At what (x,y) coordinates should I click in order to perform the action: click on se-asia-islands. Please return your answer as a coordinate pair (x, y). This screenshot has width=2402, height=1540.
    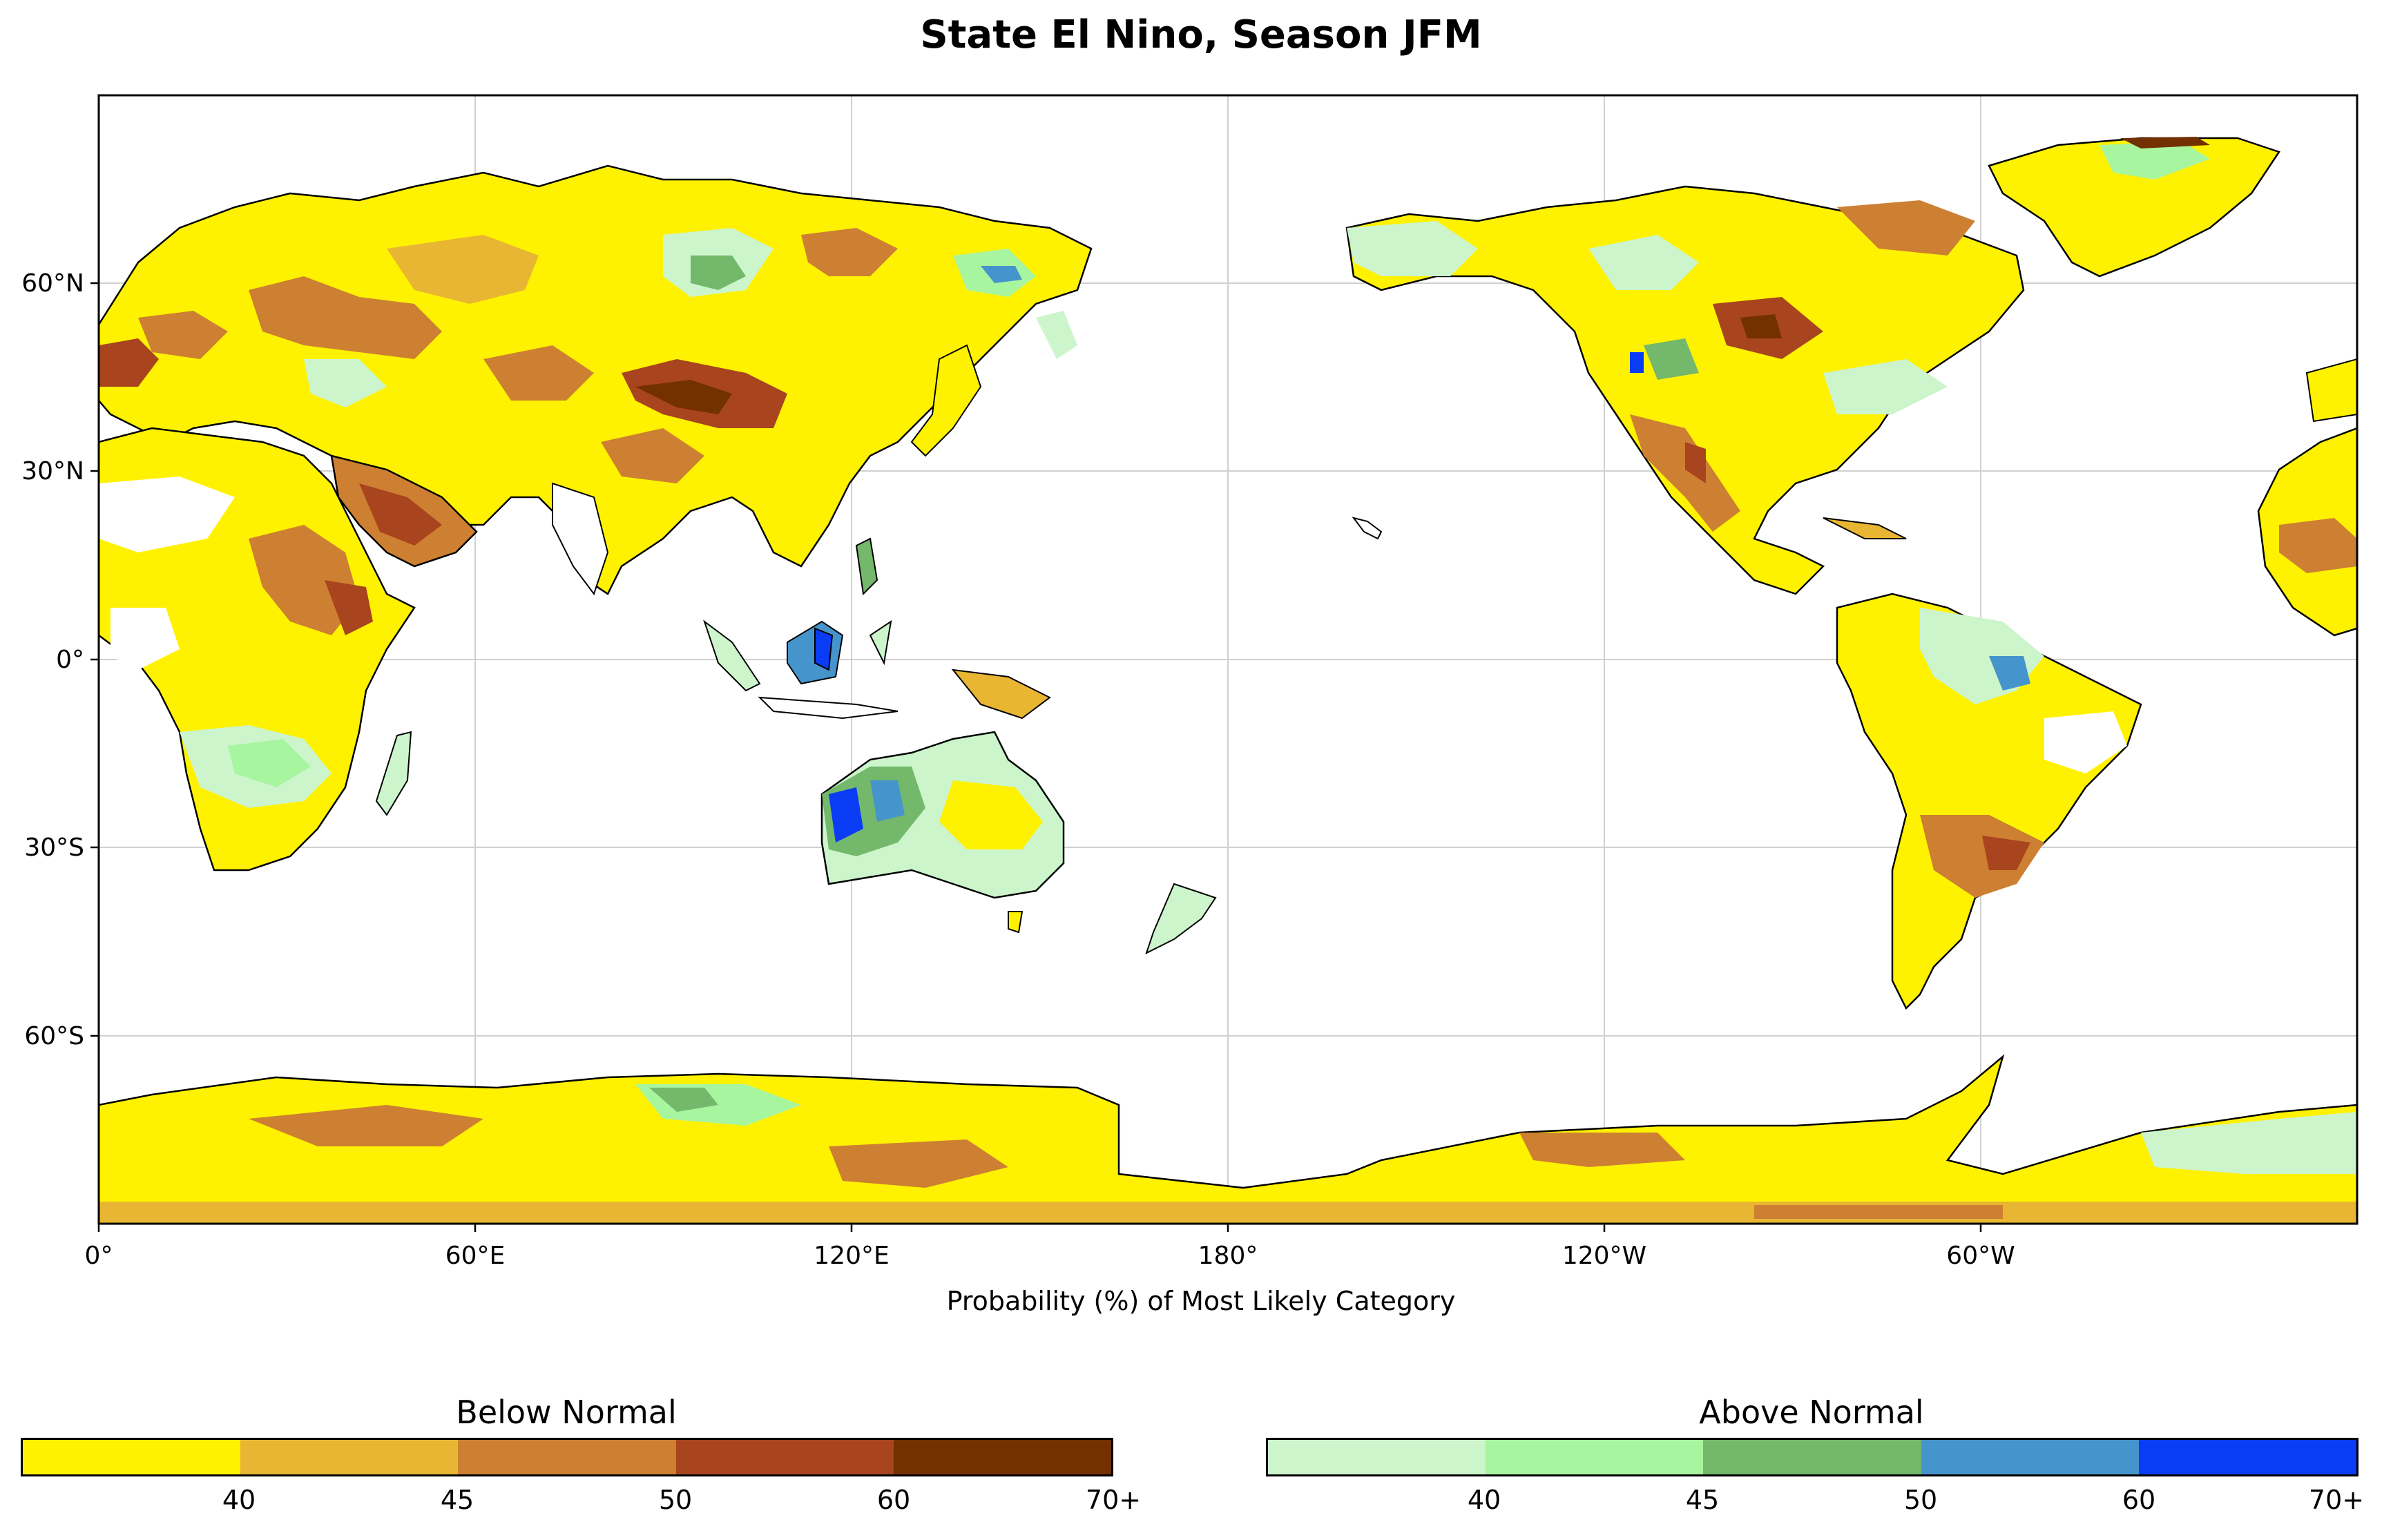
    Looking at the image, I should click on (877, 628).